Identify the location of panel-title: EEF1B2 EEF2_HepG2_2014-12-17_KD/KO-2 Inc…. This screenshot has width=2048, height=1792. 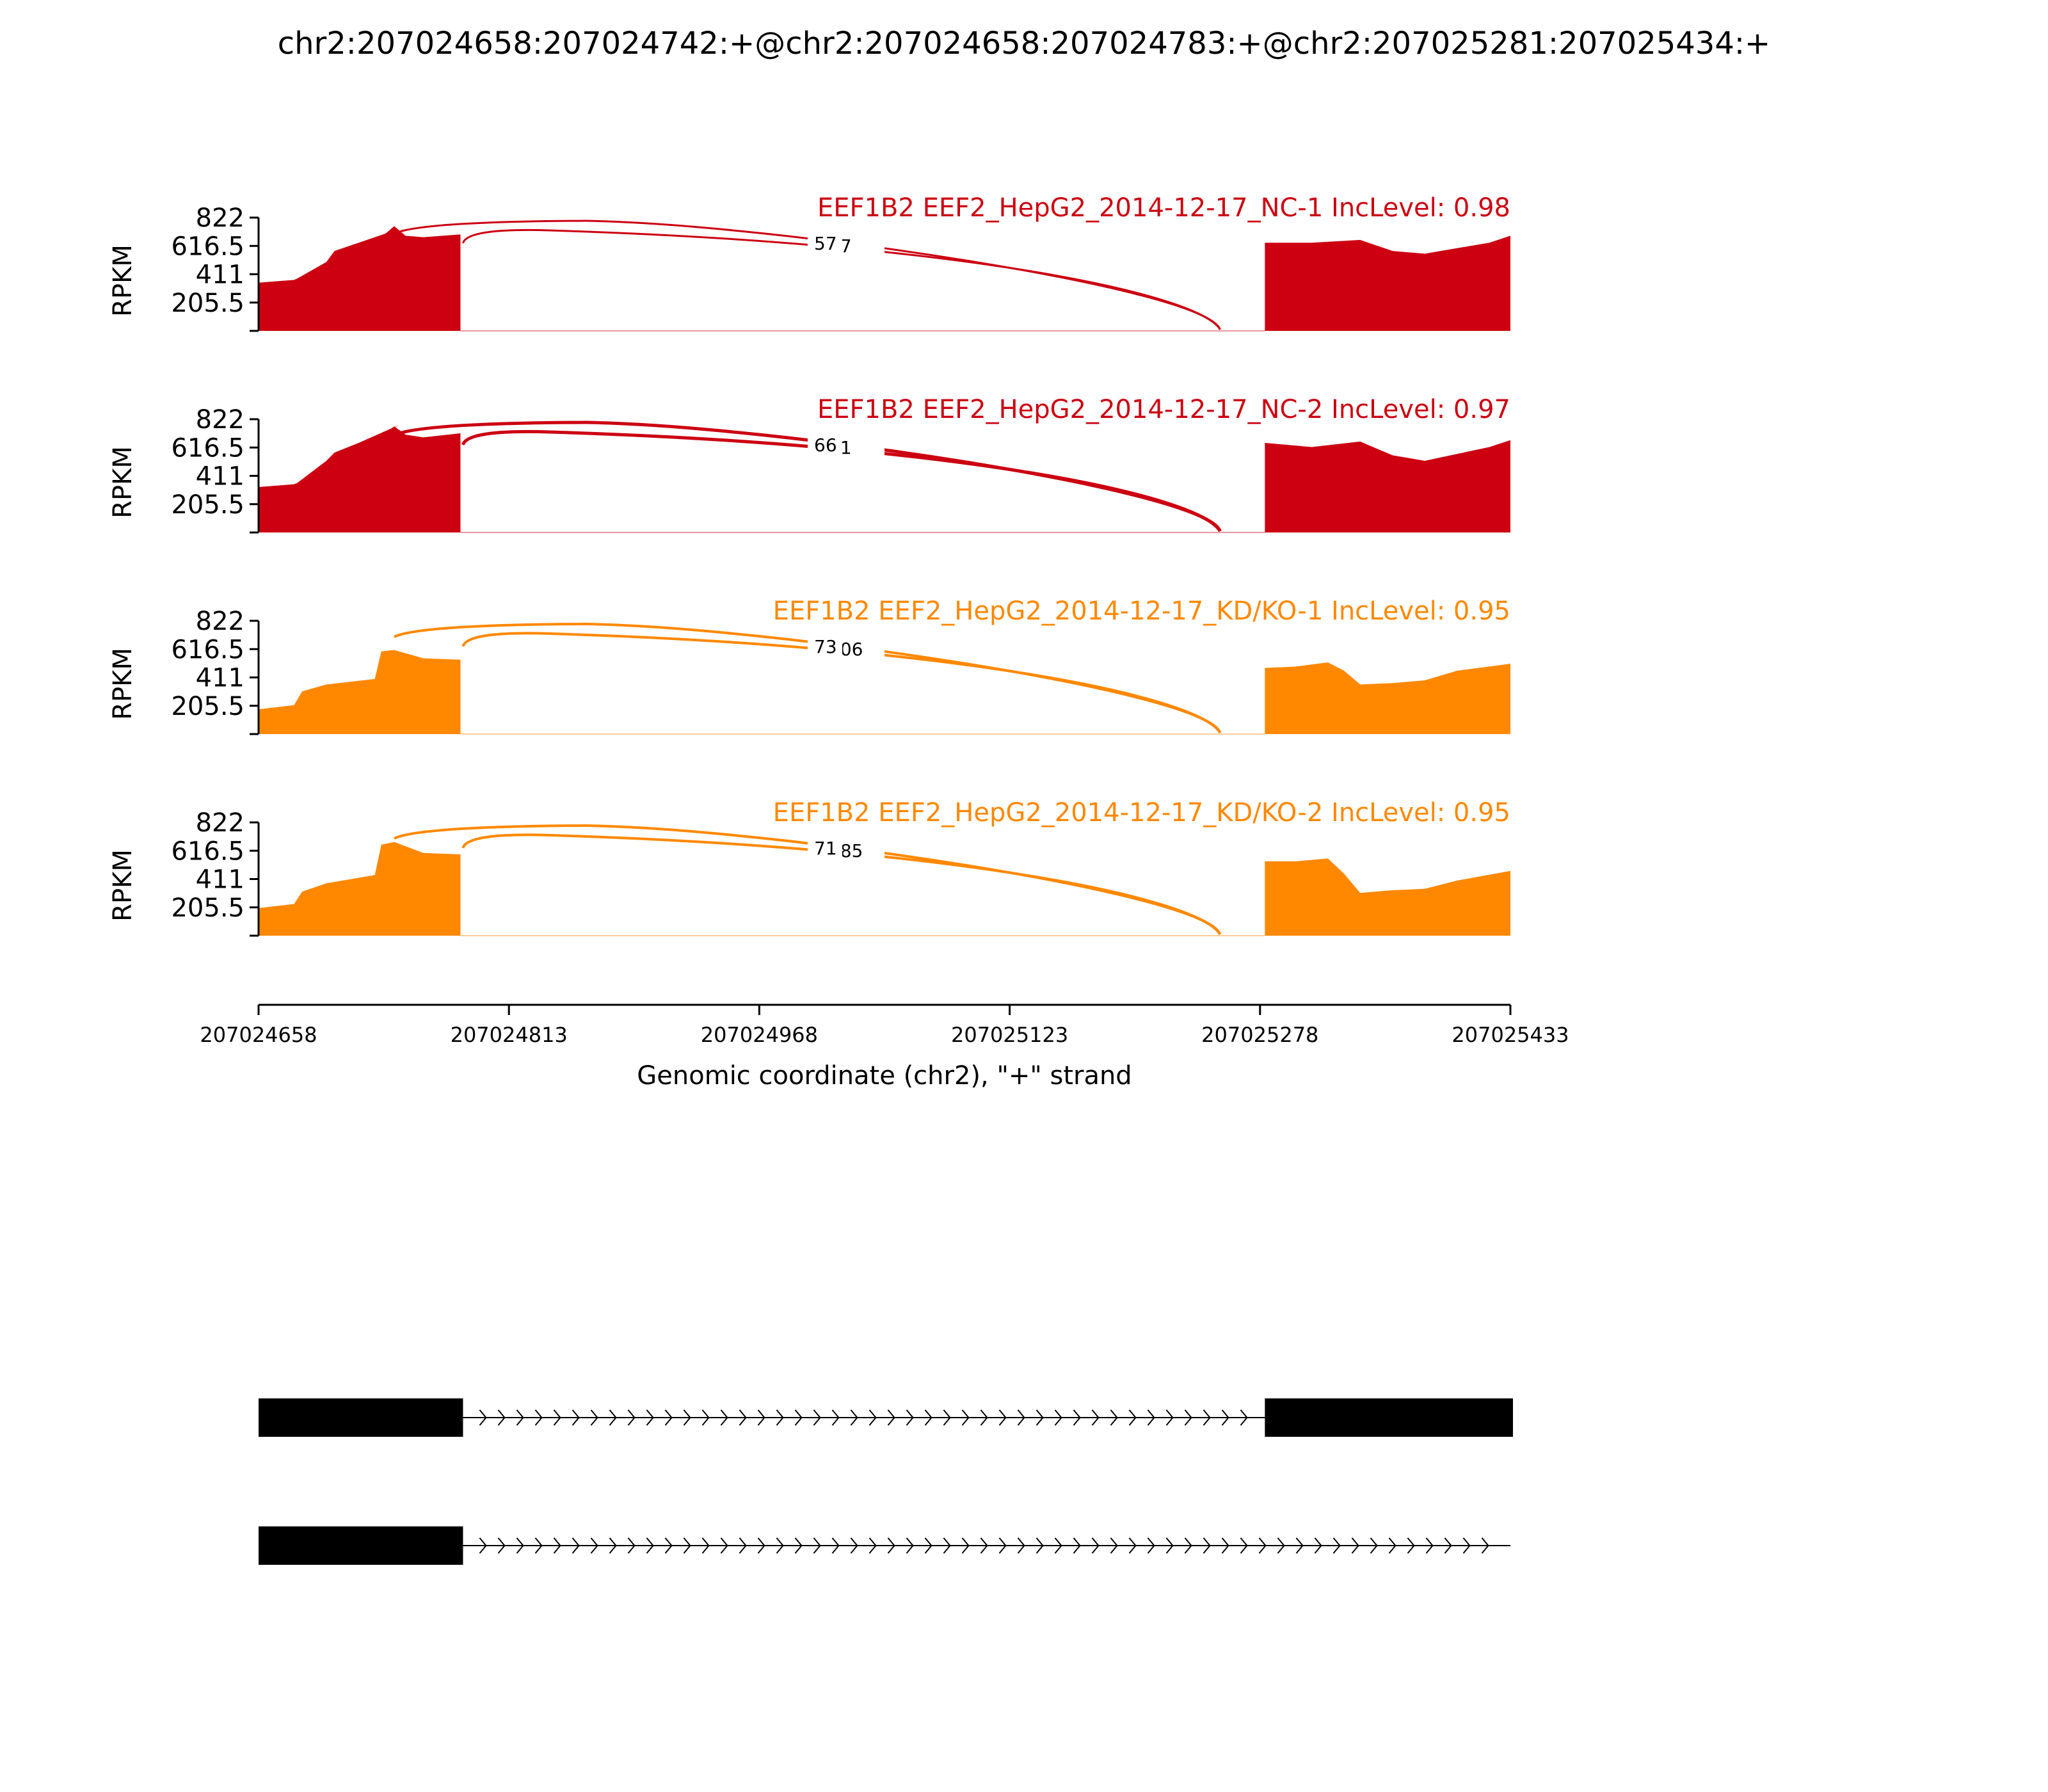
(1141, 813).